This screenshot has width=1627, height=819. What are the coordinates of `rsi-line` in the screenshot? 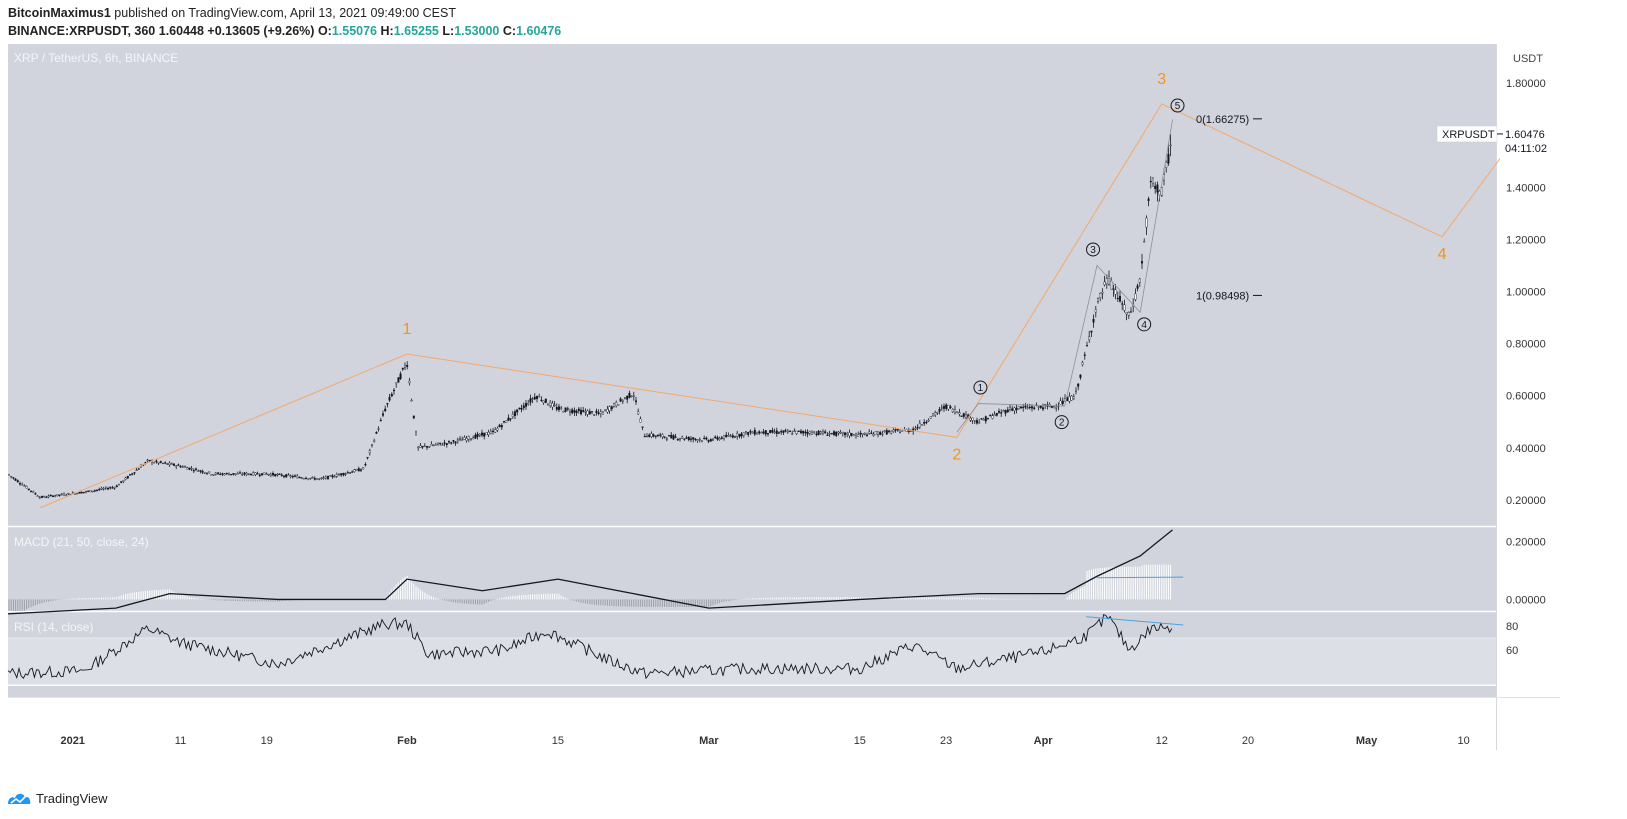 It's located at (590, 647).